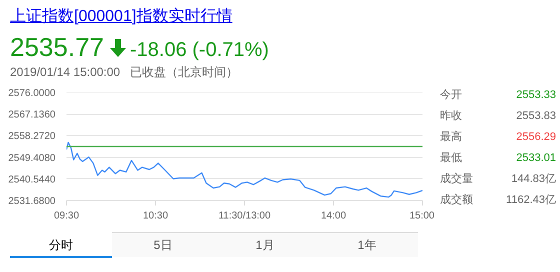 This screenshot has height=272, width=560. I want to click on y-tick-label: 2567.1360, so click(32, 115).